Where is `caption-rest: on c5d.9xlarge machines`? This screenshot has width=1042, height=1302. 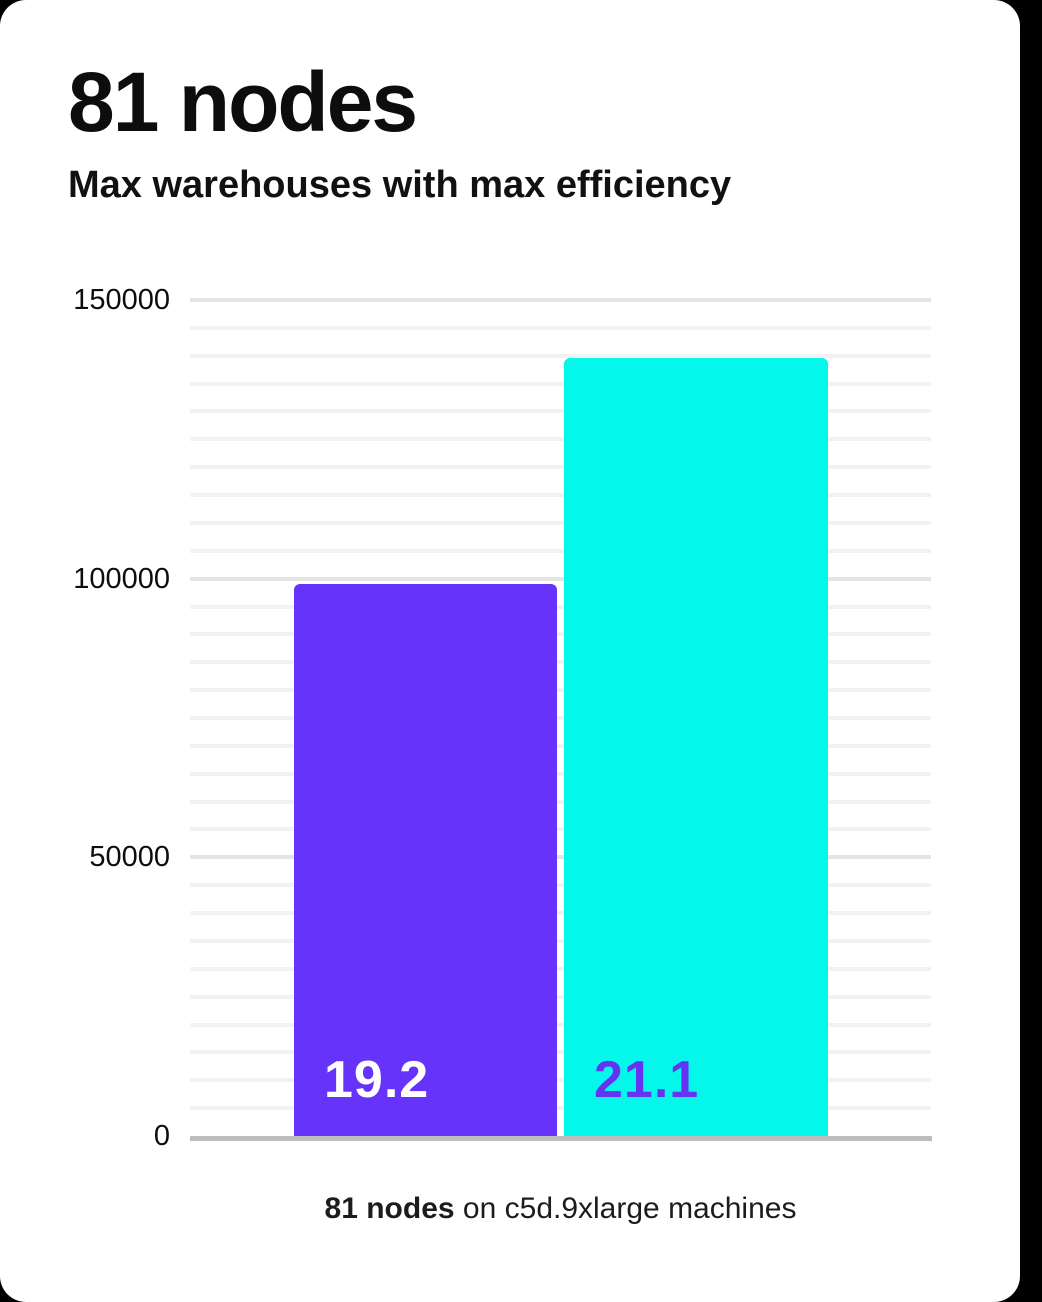
caption-rest: on c5d.9xlarge machines is located at coordinates (625, 1208).